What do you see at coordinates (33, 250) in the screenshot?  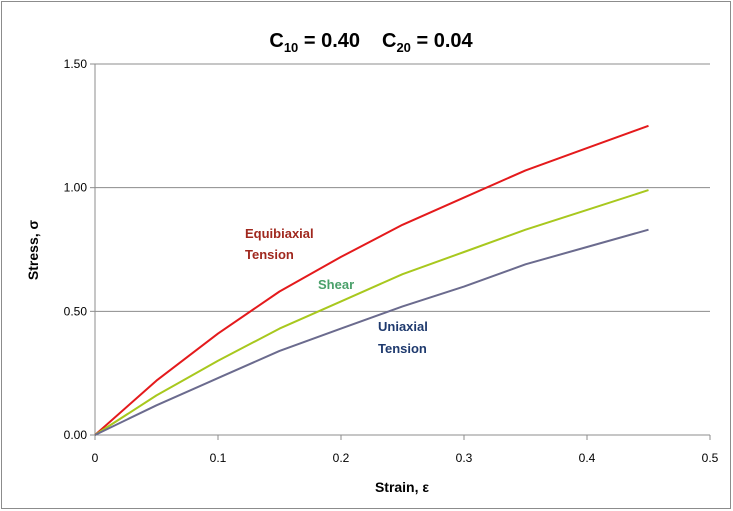 I see `y-axis-label: Stress, σ` at bounding box center [33, 250].